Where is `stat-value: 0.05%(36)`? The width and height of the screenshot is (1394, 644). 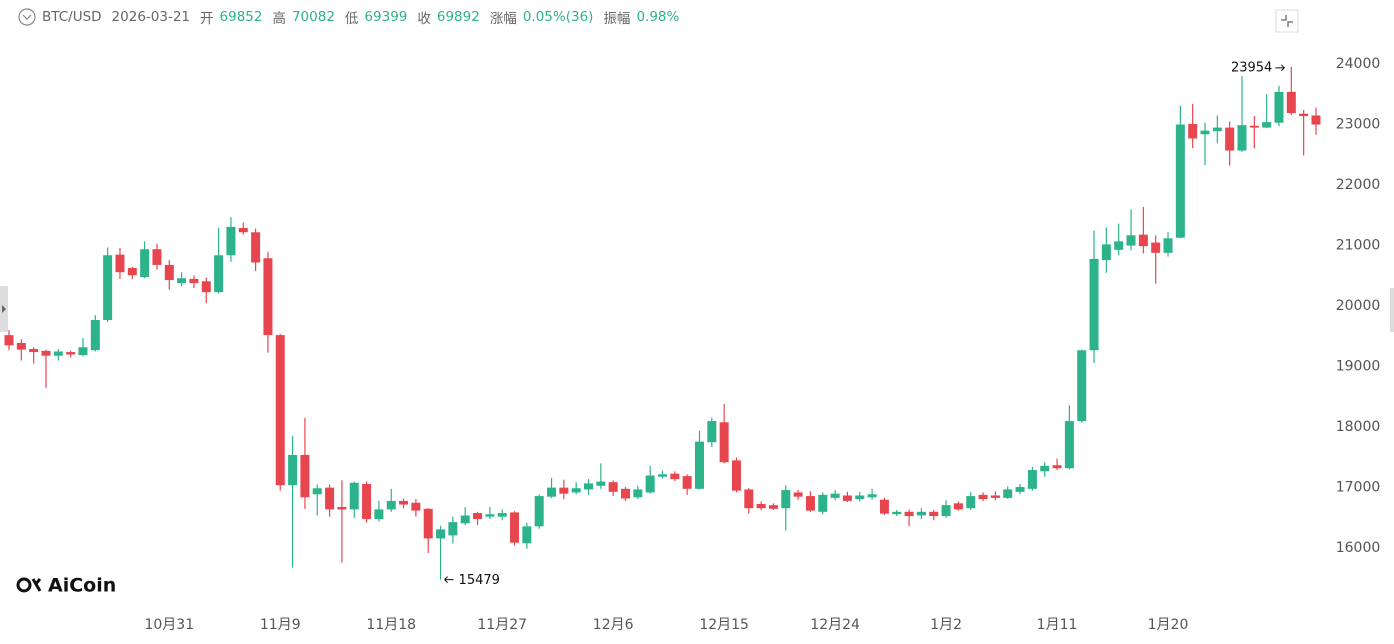
stat-value: 0.05%(36) is located at coordinates (558, 17).